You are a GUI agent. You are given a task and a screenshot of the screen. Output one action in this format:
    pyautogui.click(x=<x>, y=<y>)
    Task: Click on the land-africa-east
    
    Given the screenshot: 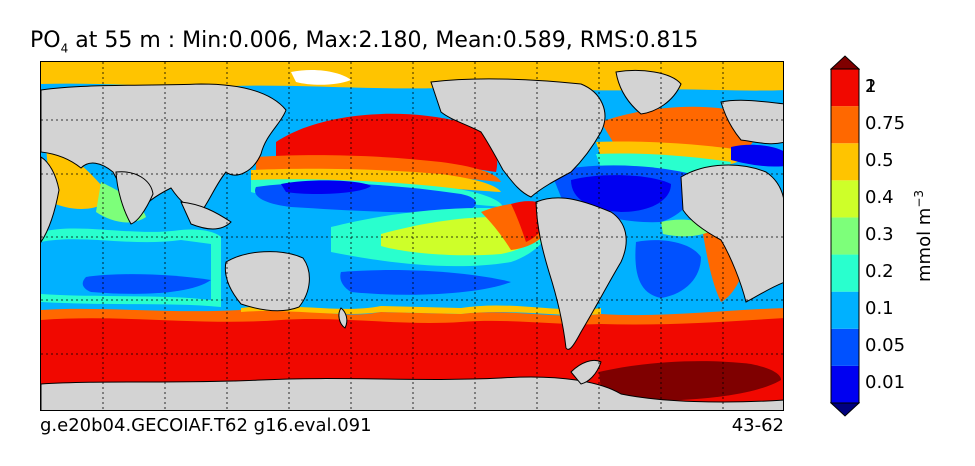 What is the action you would take?
    pyautogui.click(x=50, y=199)
    